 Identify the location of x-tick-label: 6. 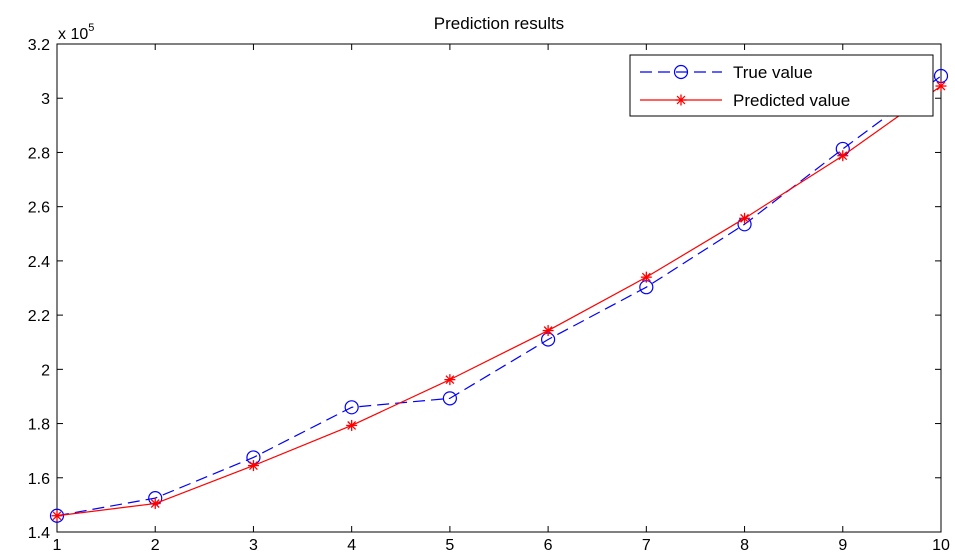
(548, 545).